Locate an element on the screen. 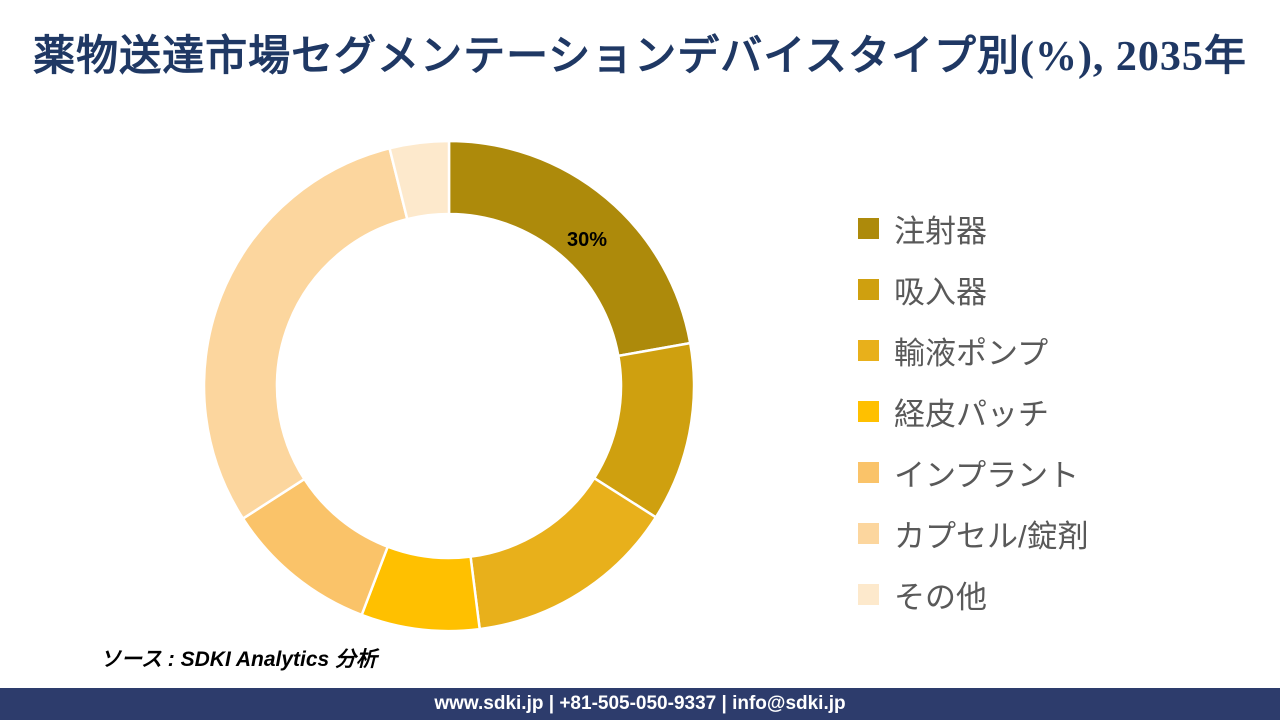 The width and height of the screenshot is (1280, 720). legend-label: 輸液ポンプ is located at coordinates (971, 353).